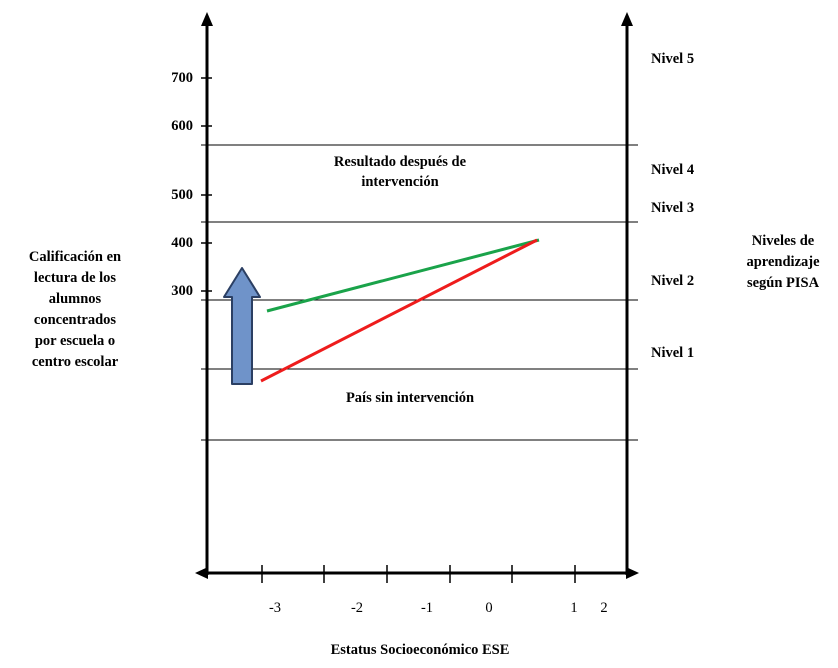 This screenshot has height=668, width=838. Describe the element at coordinates (627, 19) in the screenshot. I see `right-axis-arrowhead` at that location.